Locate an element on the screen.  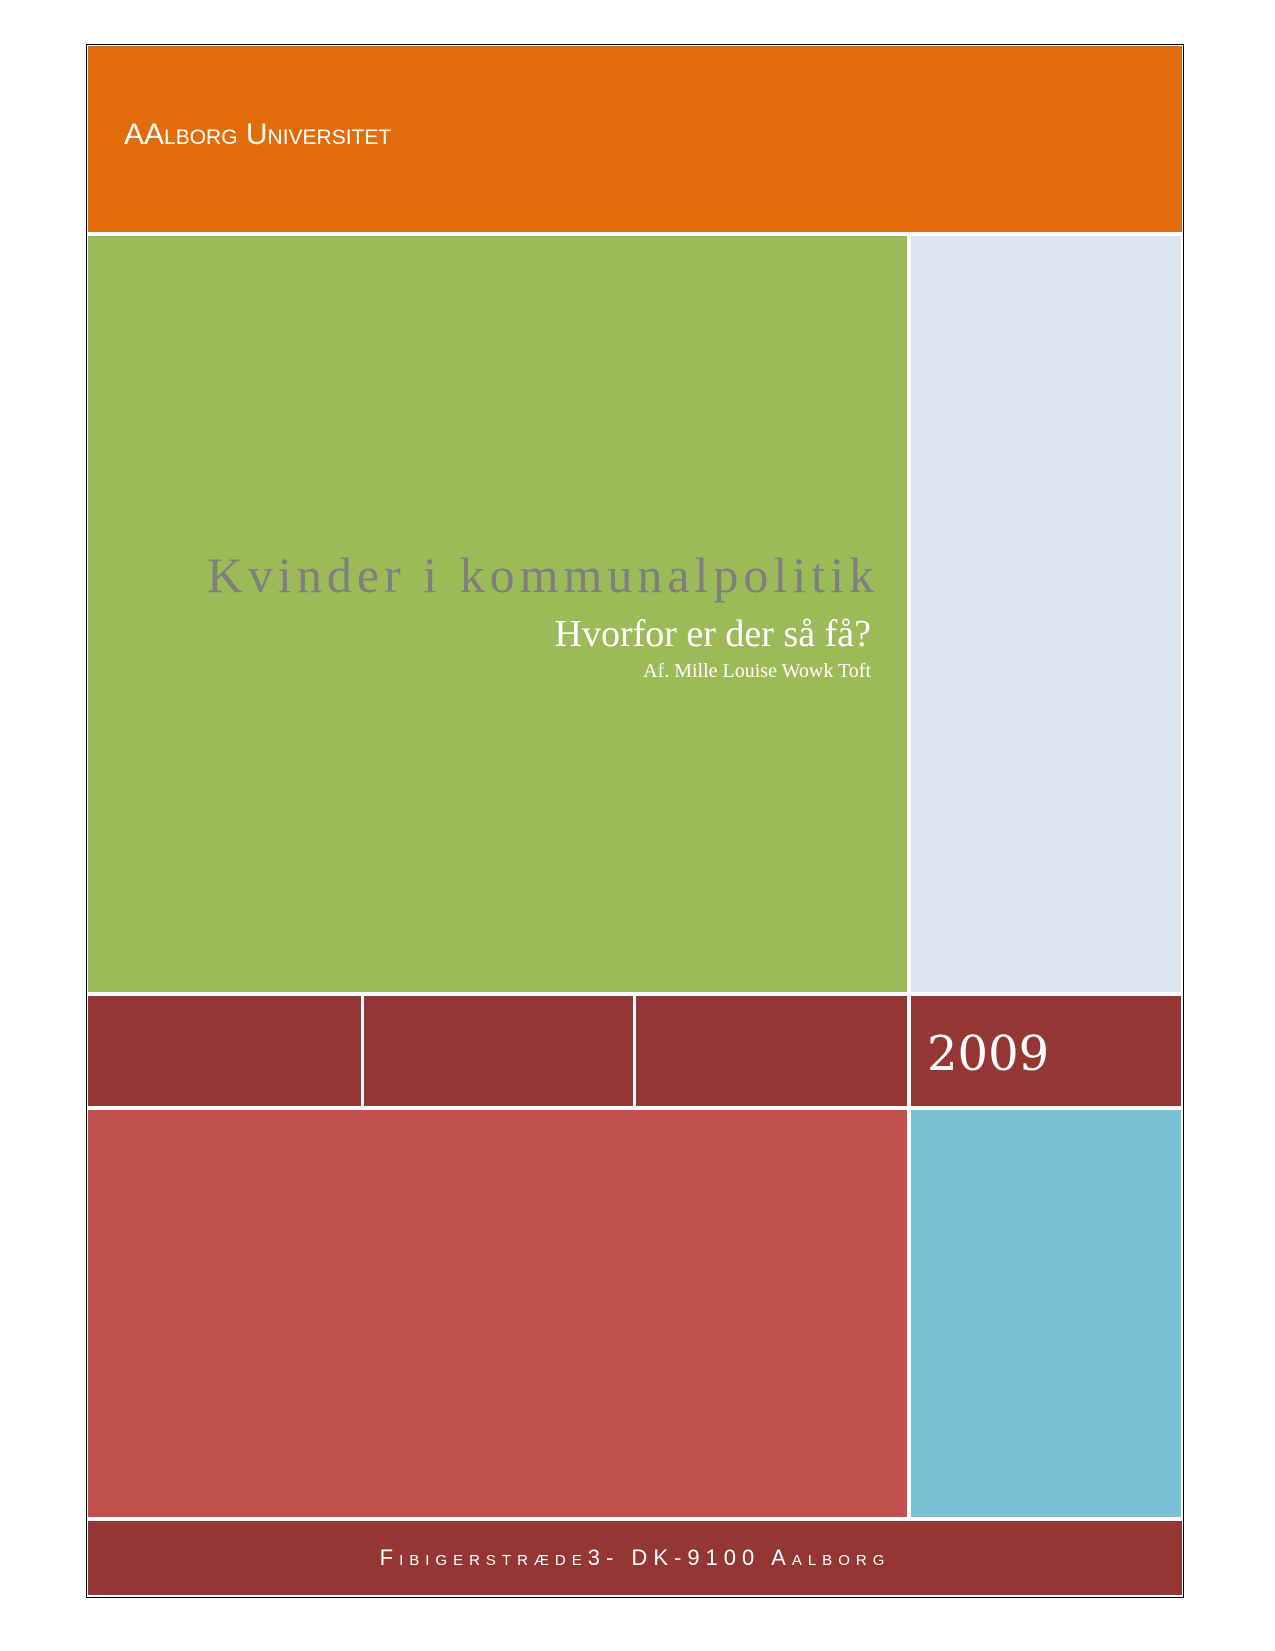
address: Fibigerstræde3- DK-9100 Aalborg is located at coordinates (635, 1557).